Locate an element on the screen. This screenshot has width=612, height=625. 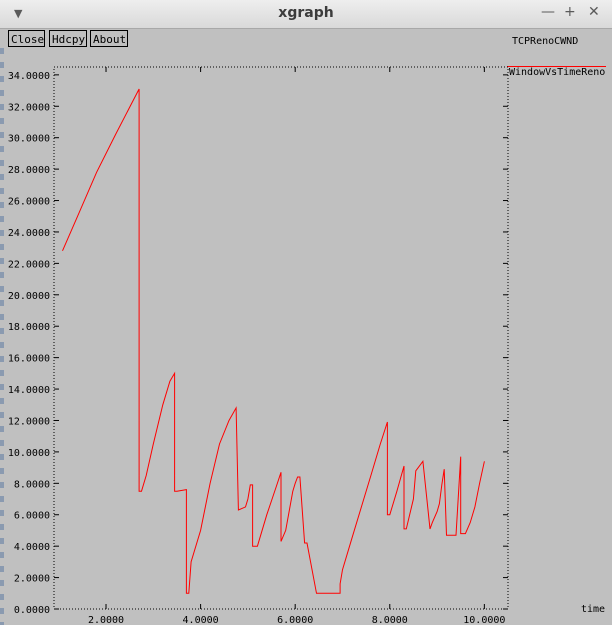
y-tick-label: 12.0000 is located at coordinates (29, 421).